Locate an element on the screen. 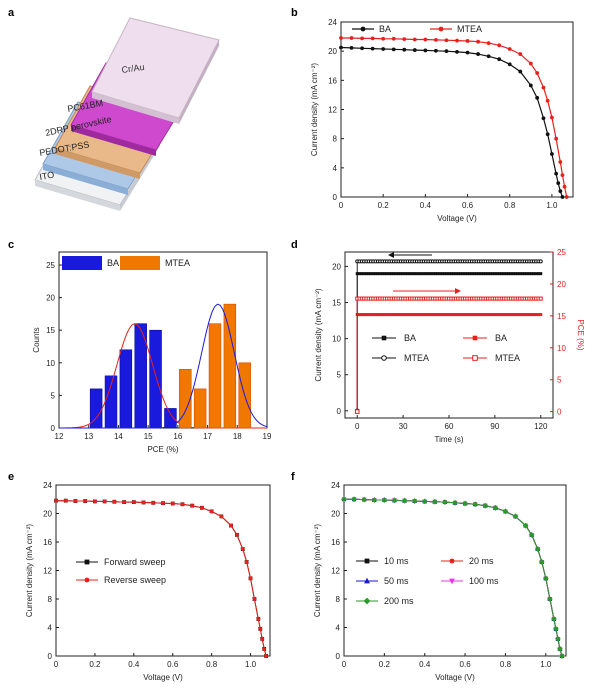 Image resolution: width=600 pixels, height=697 pixels. y-right-tick-label: 15 is located at coordinates (561, 316).